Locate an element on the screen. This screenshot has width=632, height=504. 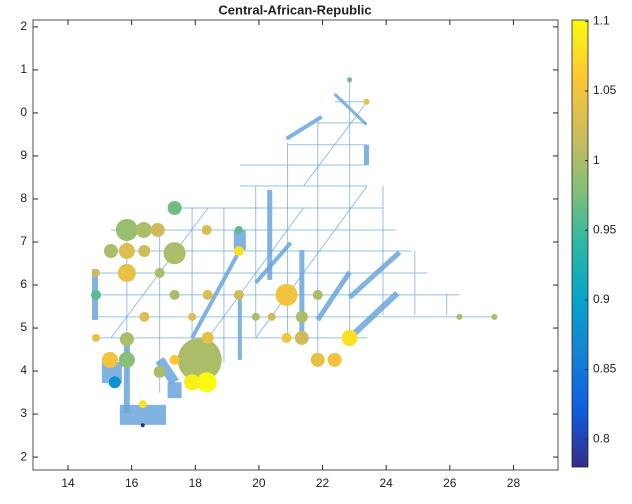
y-tick-label: 8 is located at coordinates (23, 198).